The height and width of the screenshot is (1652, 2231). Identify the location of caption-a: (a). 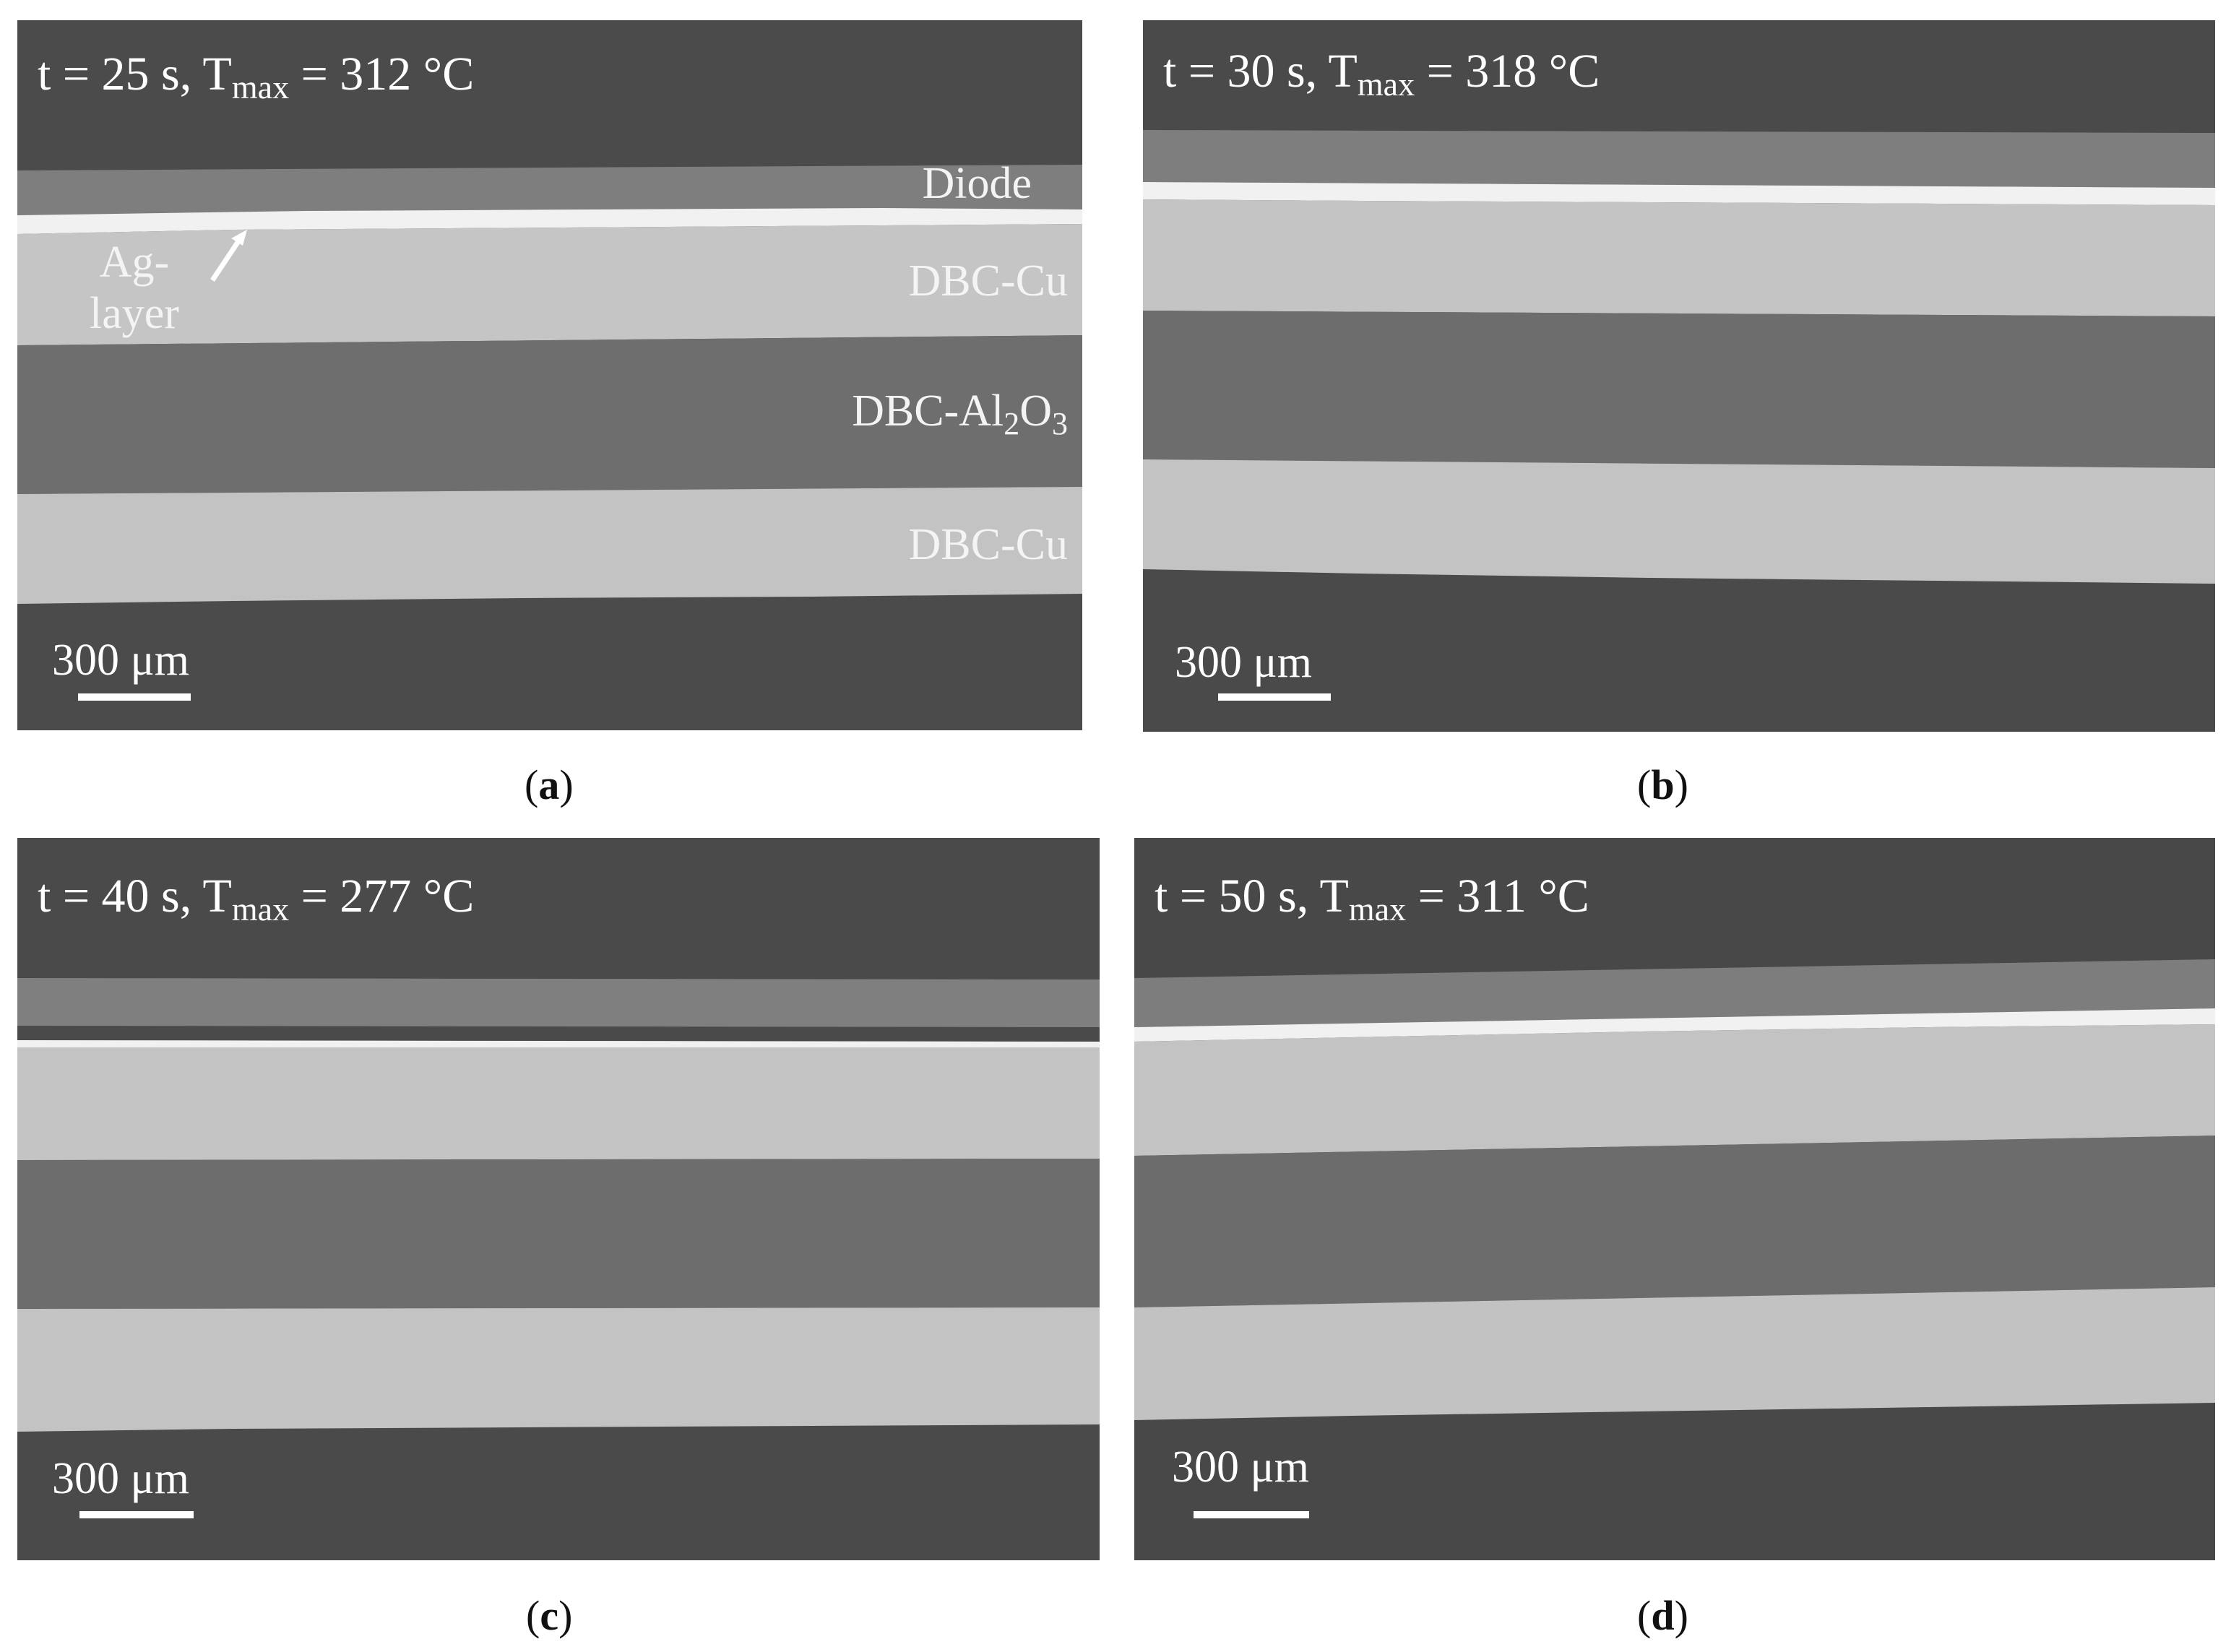
(550, 784).